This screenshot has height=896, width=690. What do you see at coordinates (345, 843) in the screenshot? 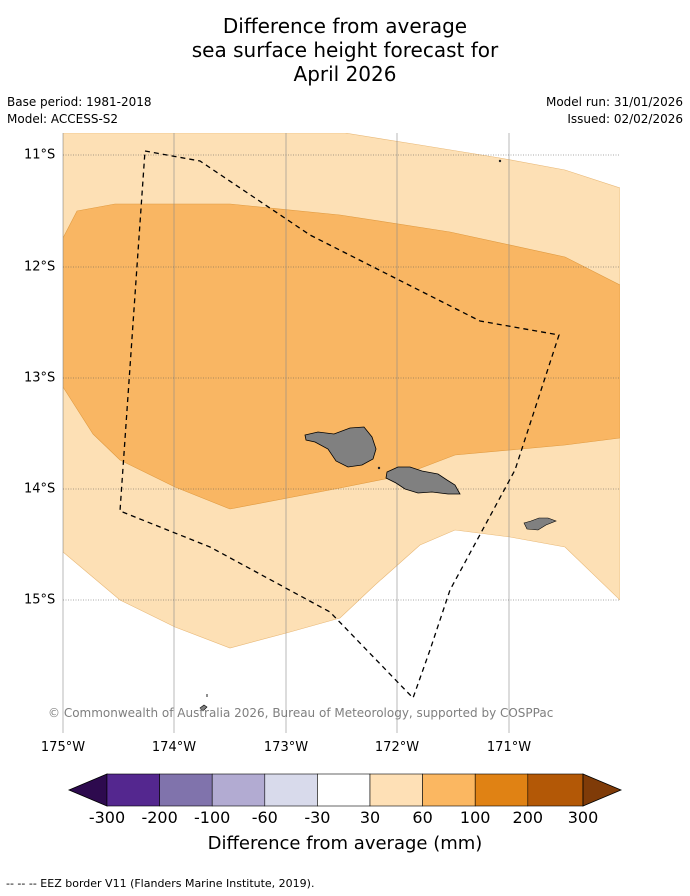
I see `colorbar-title: Difference from average (mm)` at bounding box center [345, 843].